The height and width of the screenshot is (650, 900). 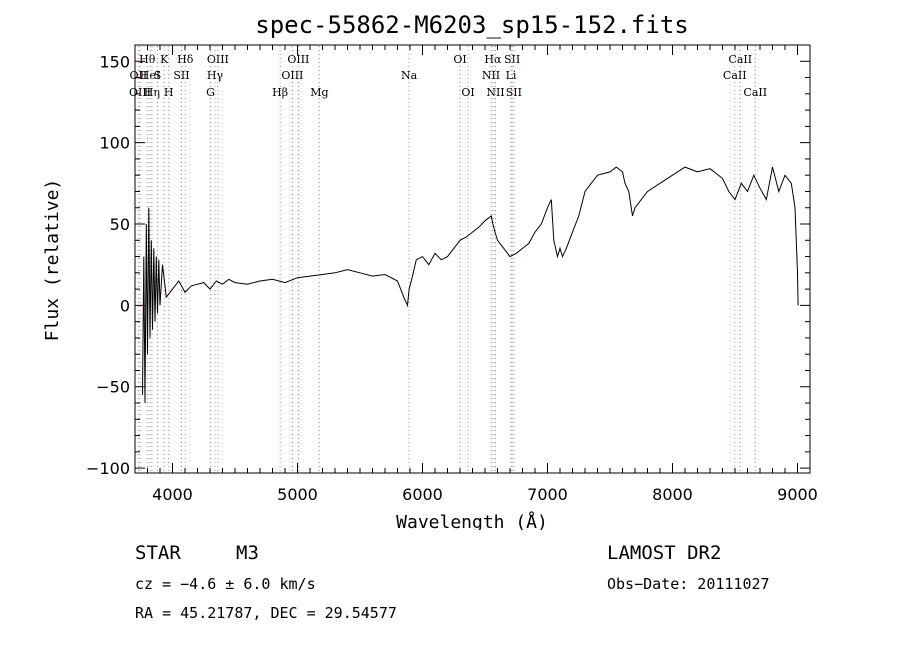 I want to click on line-label: H, so click(x=169, y=92).